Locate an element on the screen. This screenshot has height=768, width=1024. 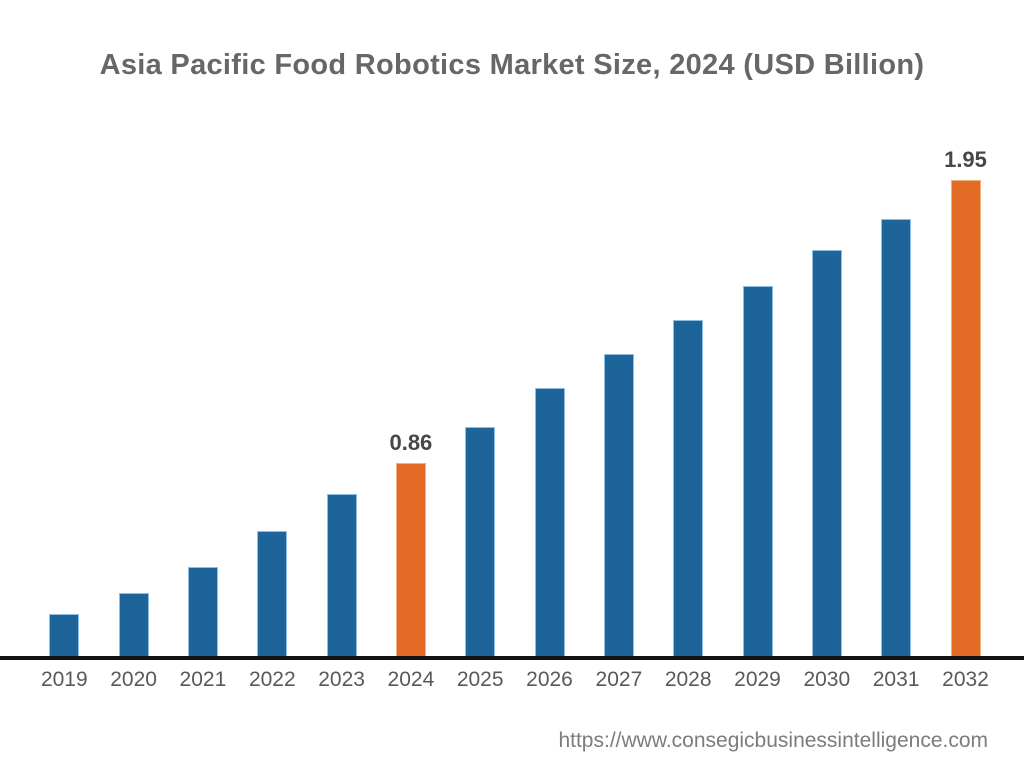
x-tick-2023: 2023 is located at coordinates (341, 679).